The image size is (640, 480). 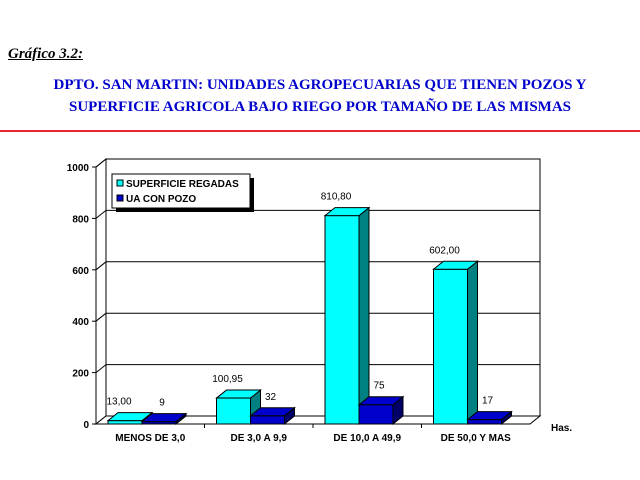 I want to click on data-label: 32, so click(x=271, y=397).